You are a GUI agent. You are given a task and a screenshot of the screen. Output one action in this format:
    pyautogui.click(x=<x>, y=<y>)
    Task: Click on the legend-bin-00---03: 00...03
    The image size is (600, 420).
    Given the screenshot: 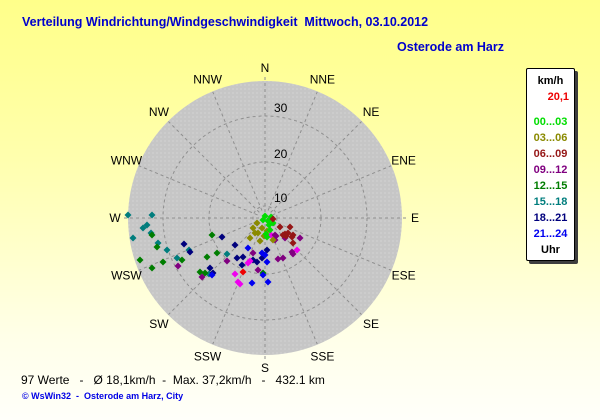 What is the action you would take?
    pyautogui.click(x=550, y=122)
    